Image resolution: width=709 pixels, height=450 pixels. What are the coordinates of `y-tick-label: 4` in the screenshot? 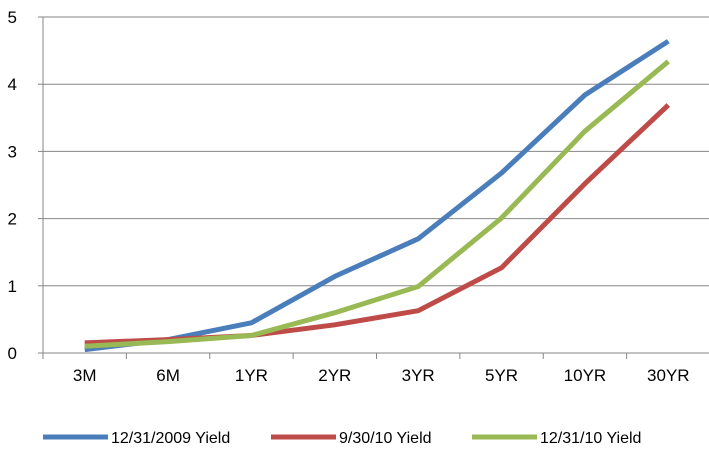 It's located at (12, 84).